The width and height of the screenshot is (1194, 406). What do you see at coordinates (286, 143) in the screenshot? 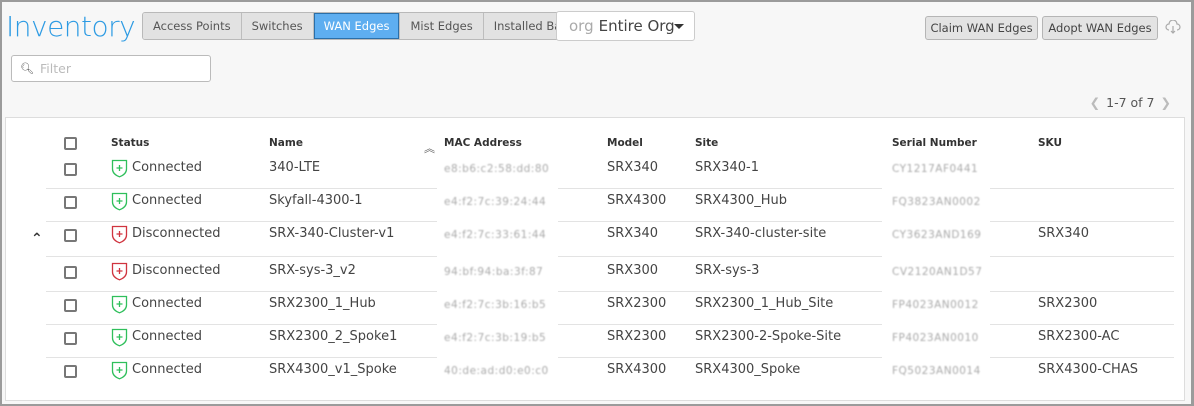
I see `column-header-name: Name` at bounding box center [286, 143].